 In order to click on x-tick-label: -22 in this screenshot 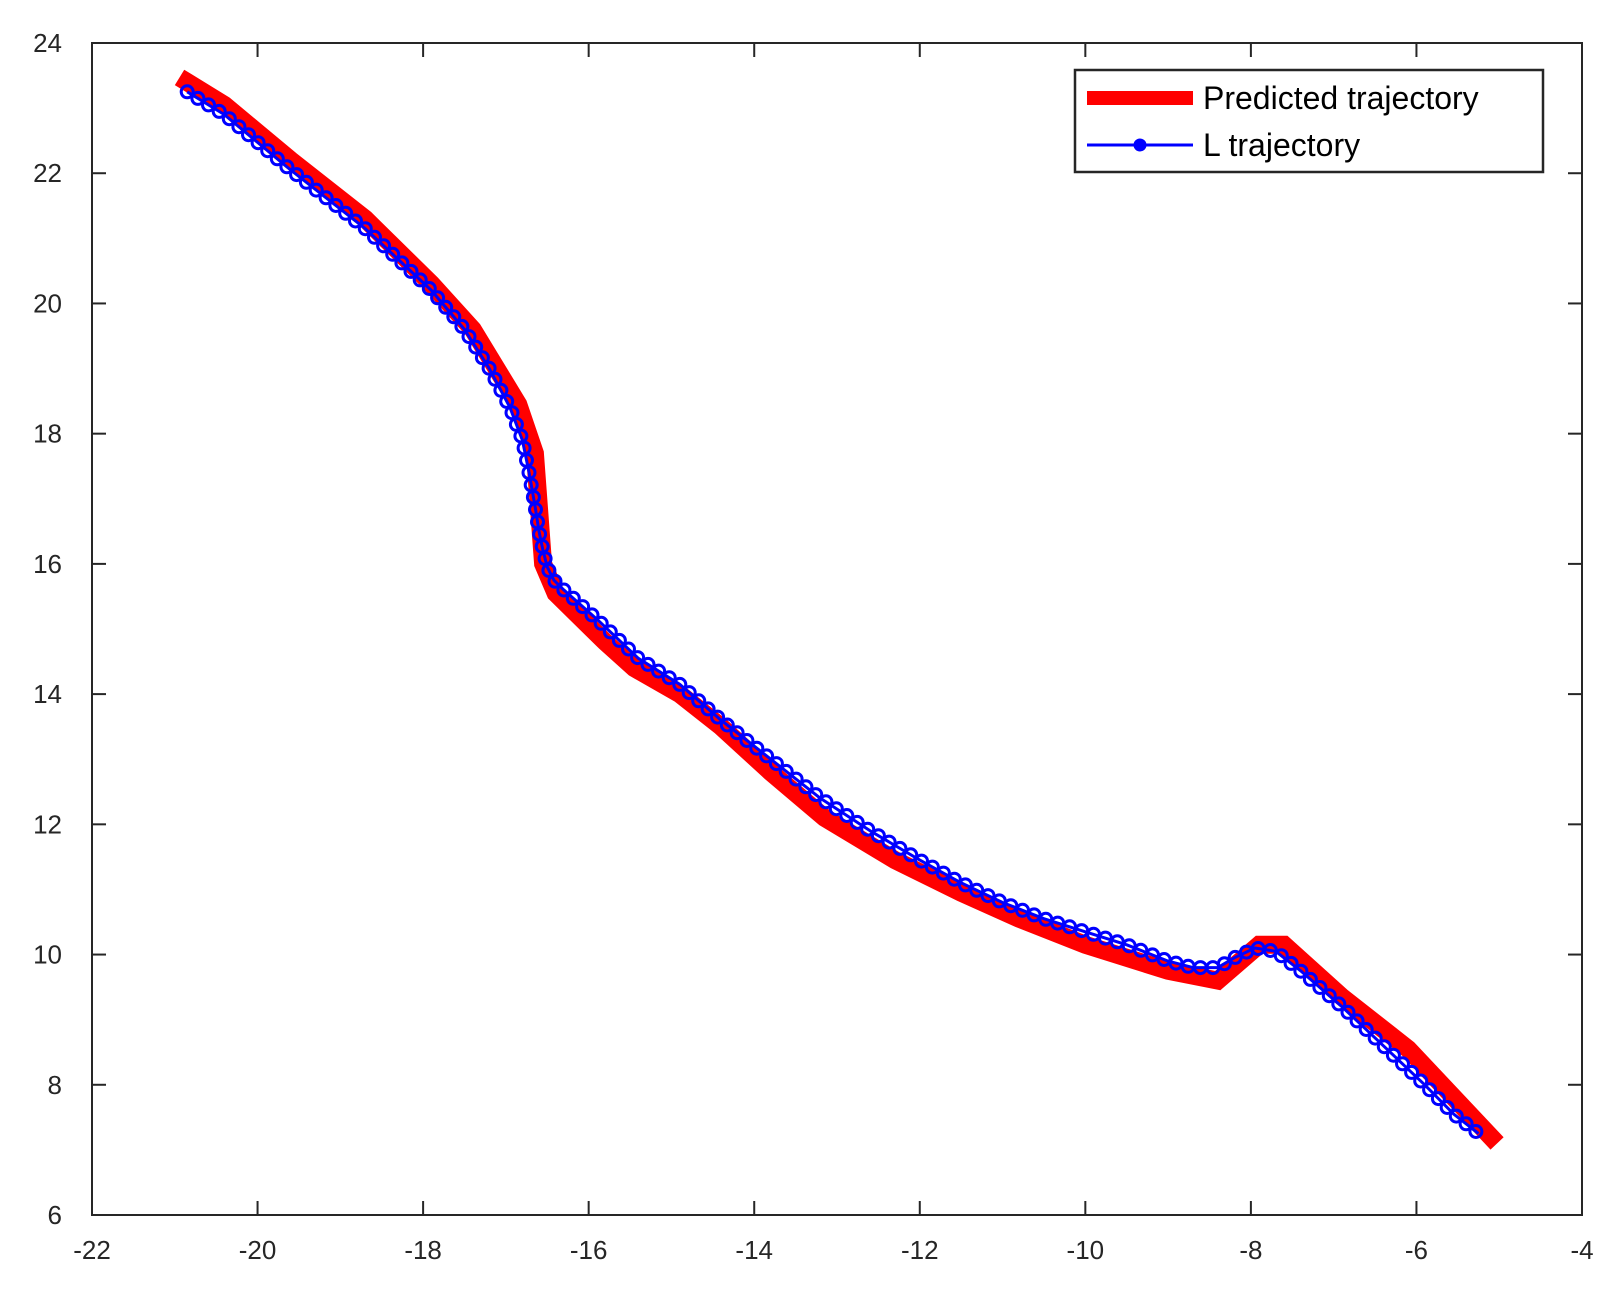, I will do `click(92, 1250)`.